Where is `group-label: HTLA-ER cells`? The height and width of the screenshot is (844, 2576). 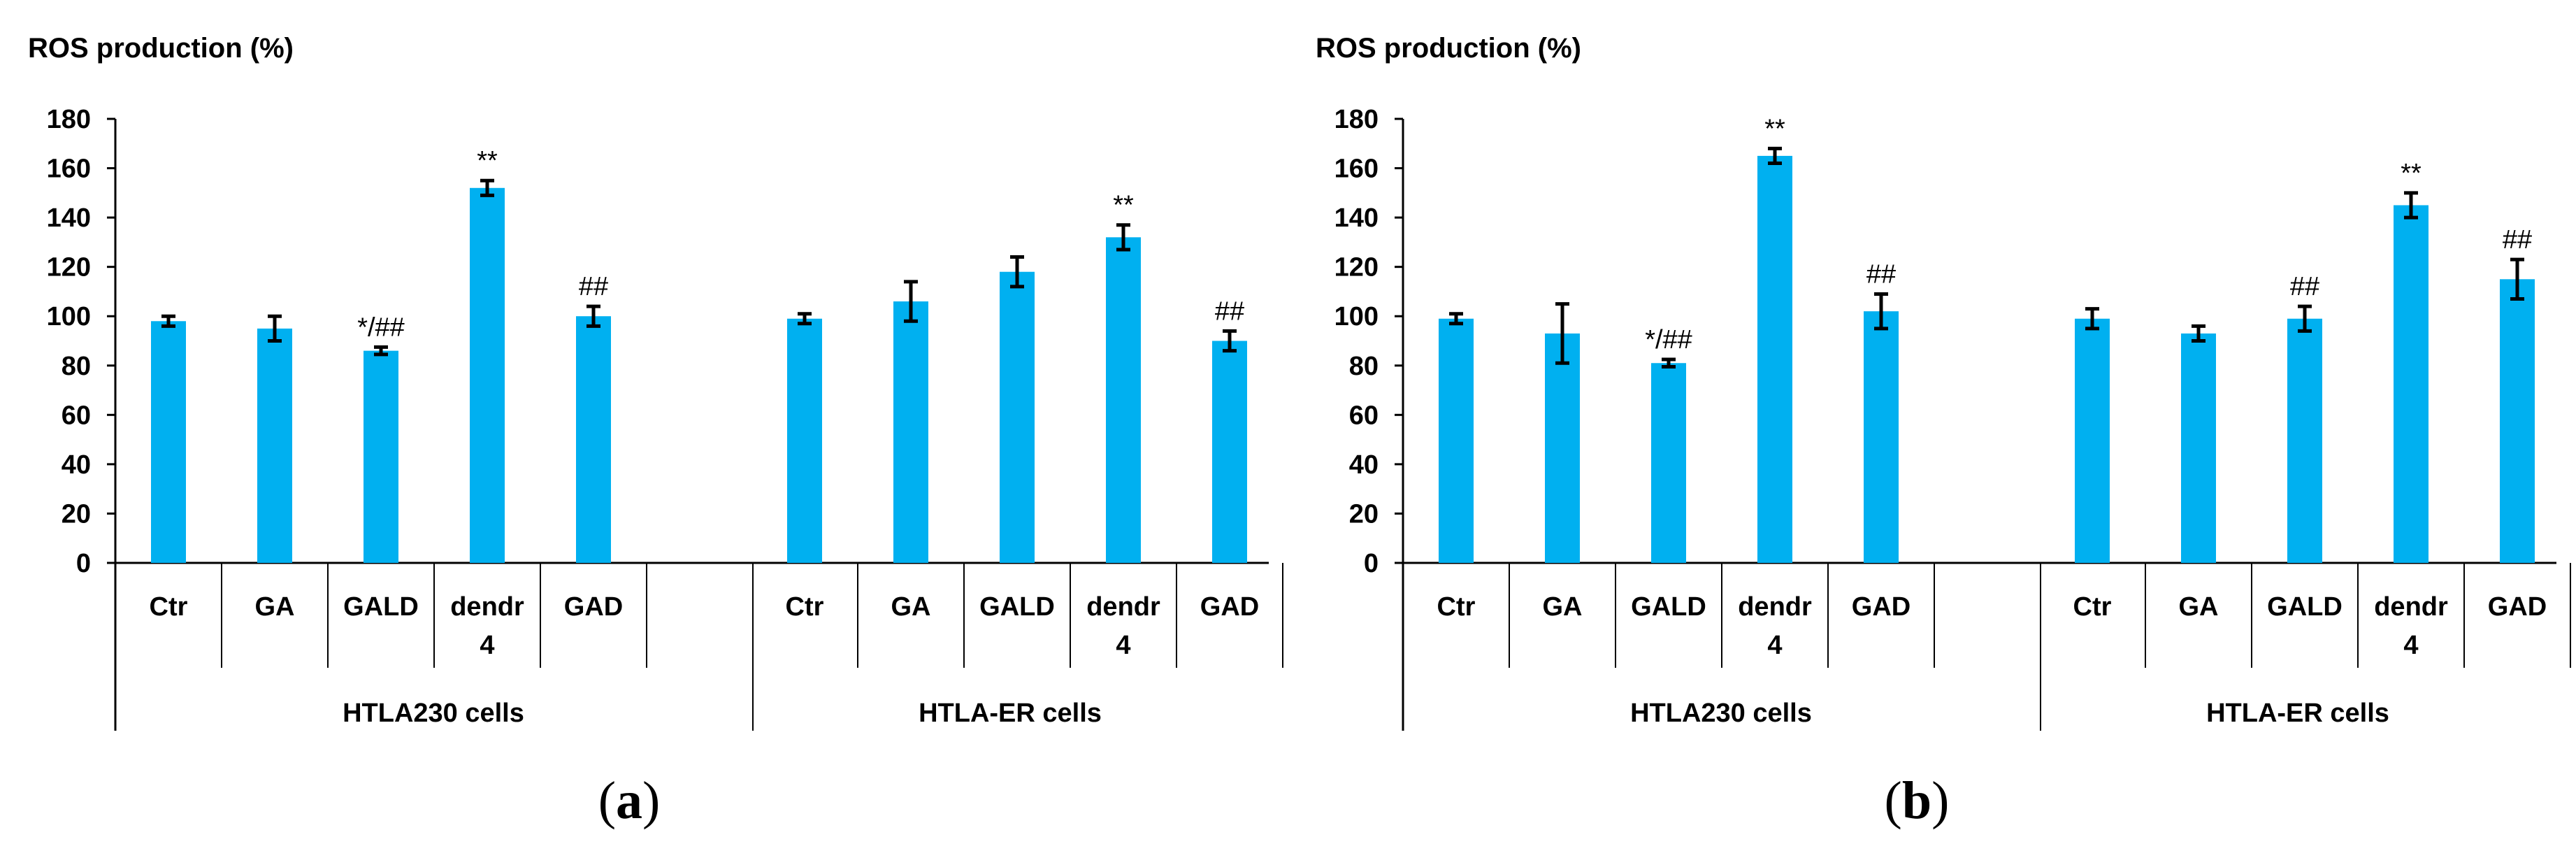 group-label: HTLA-ER cells is located at coordinates (1010, 713).